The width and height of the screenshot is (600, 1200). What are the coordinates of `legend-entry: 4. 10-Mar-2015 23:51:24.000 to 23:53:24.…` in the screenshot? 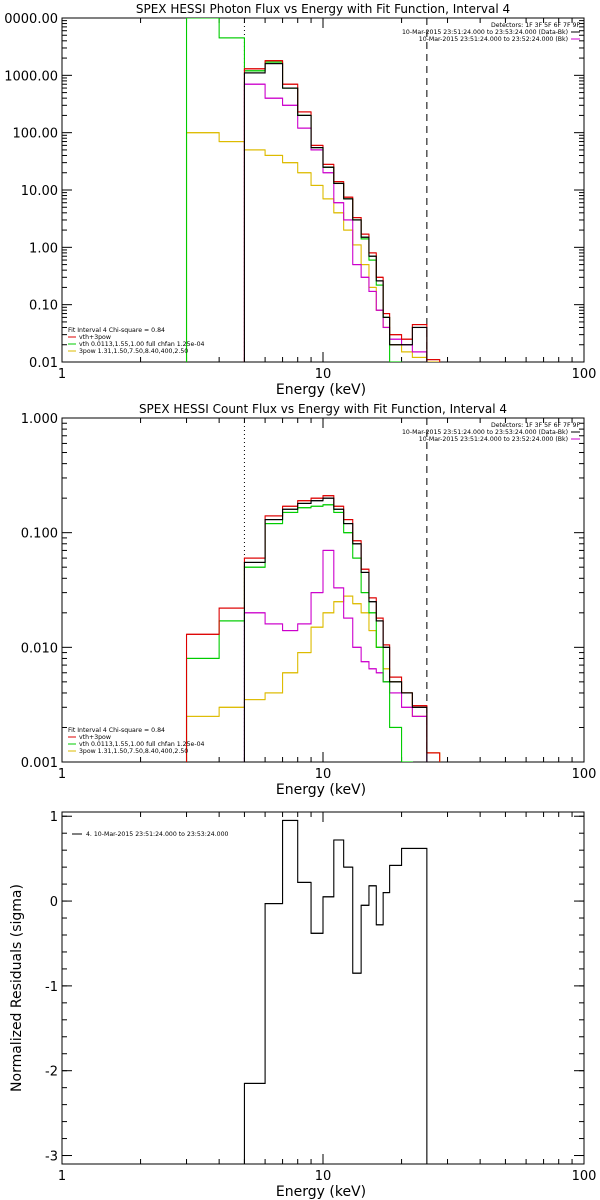 It's located at (157, 834).